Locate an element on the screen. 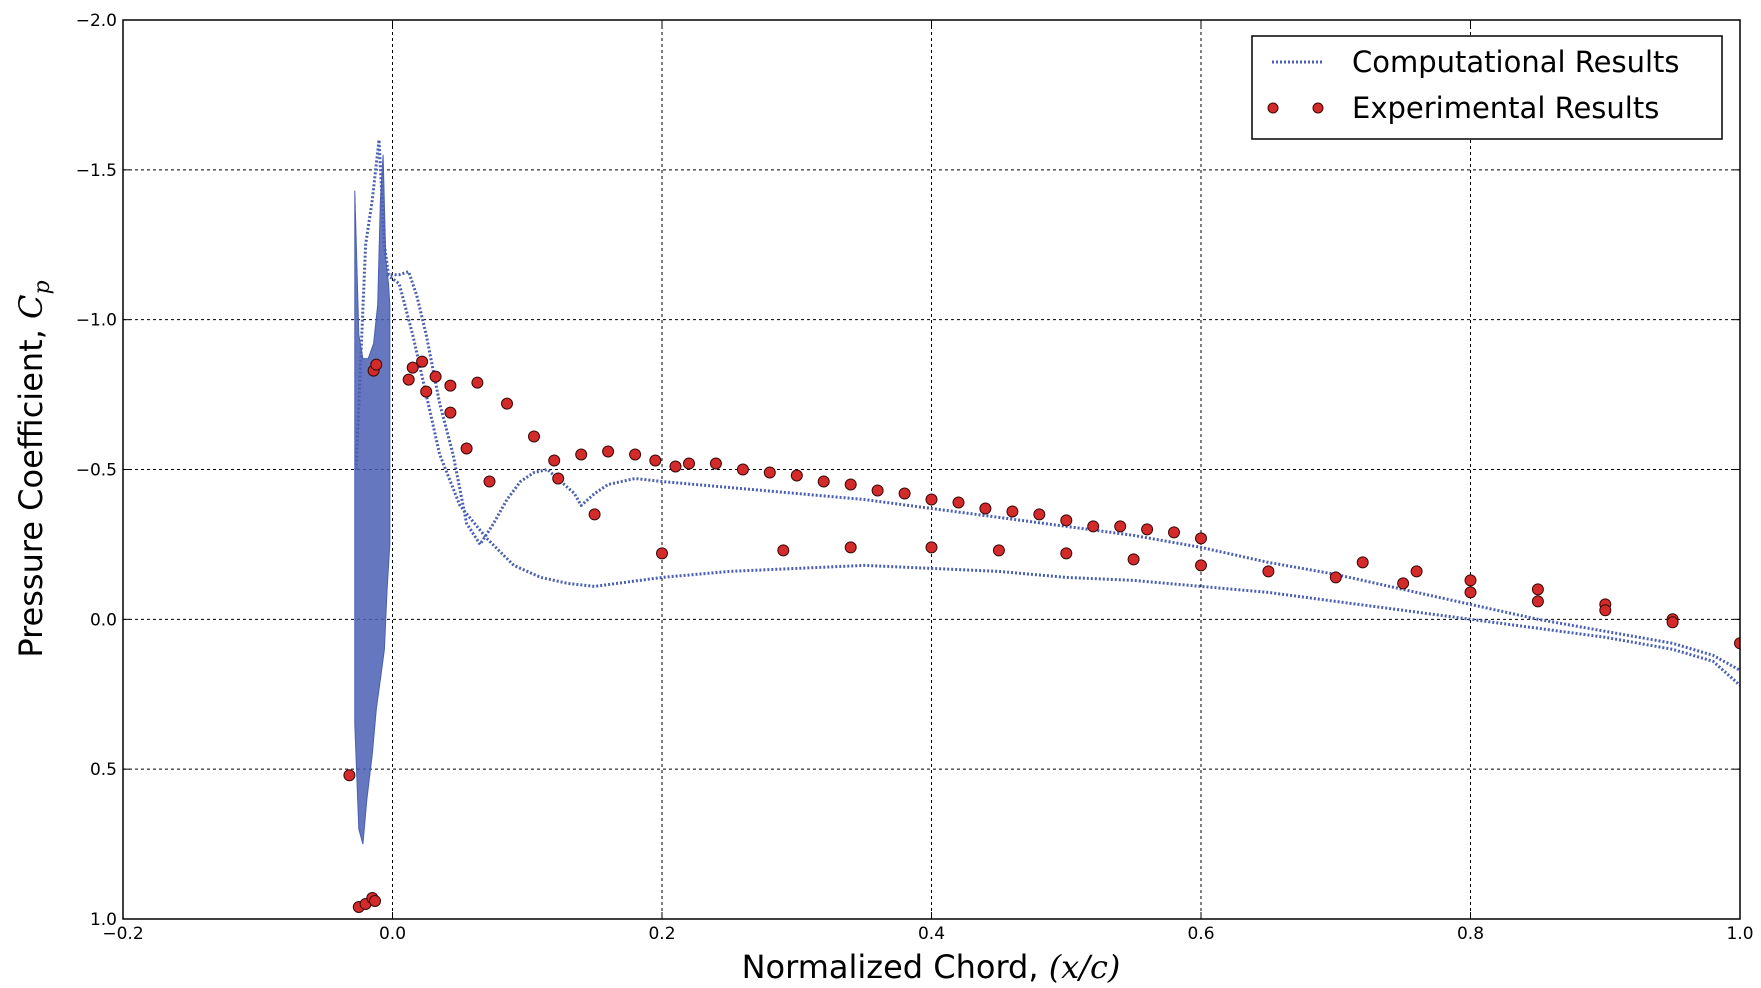 The height and width of the screenshot is (988, 1761). x-tick-label: 0.8 is located at coordinates (1470, 934).